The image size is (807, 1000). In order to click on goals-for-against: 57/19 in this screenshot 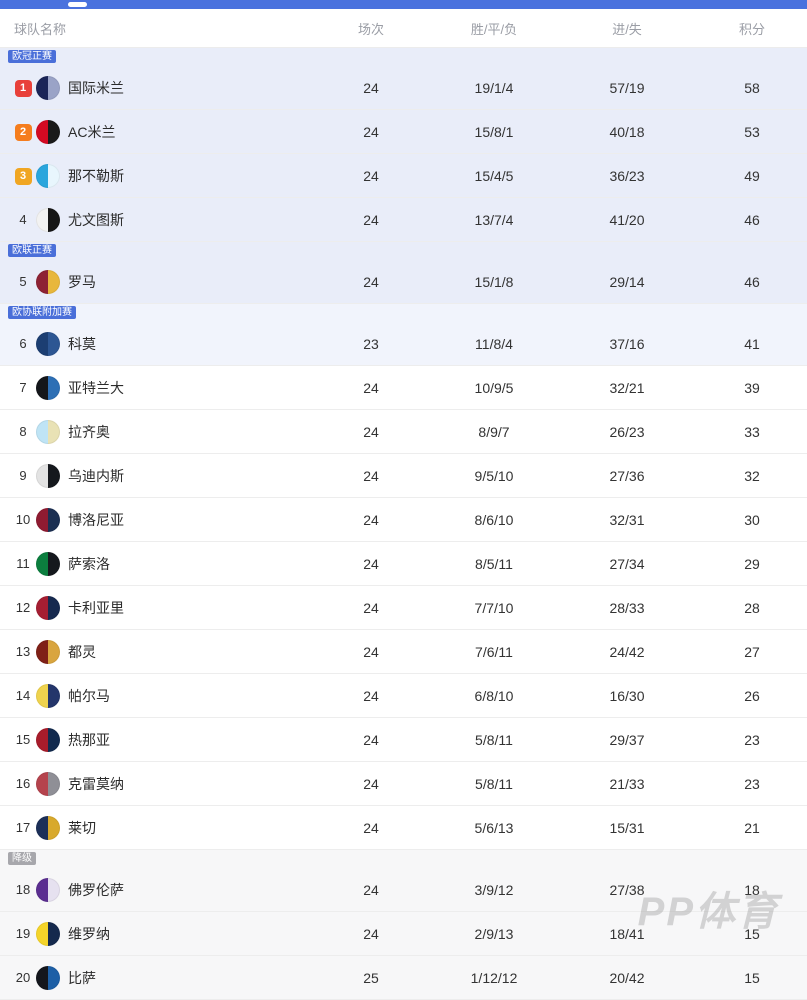, I will do `click(627, 87)`.